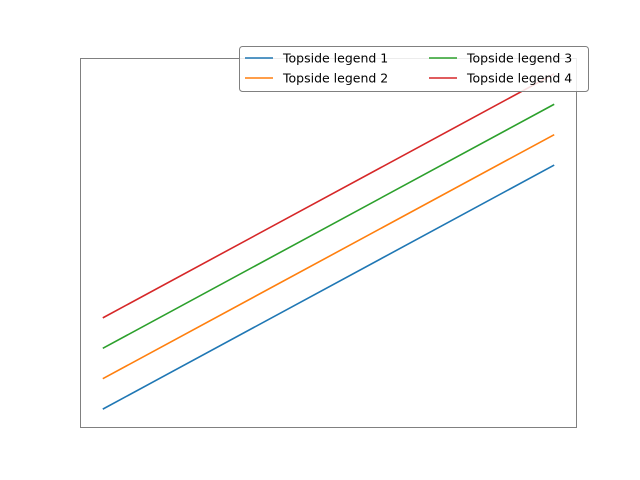 This screenshot has width=640, height=480. What do you see at coordinates (335, 78) in the screenshot?
I see `legend-label-2: Topside legend 2` at bounding box center [335, 78].